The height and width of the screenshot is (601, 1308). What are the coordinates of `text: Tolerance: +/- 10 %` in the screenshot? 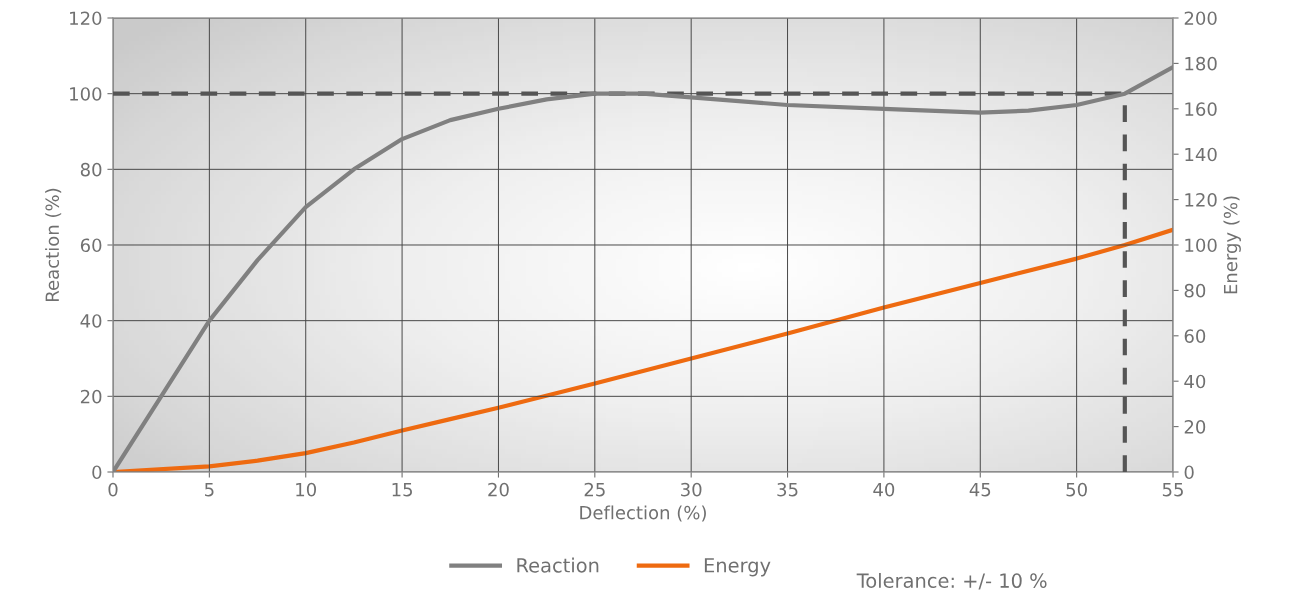 It's located at (951, 581).